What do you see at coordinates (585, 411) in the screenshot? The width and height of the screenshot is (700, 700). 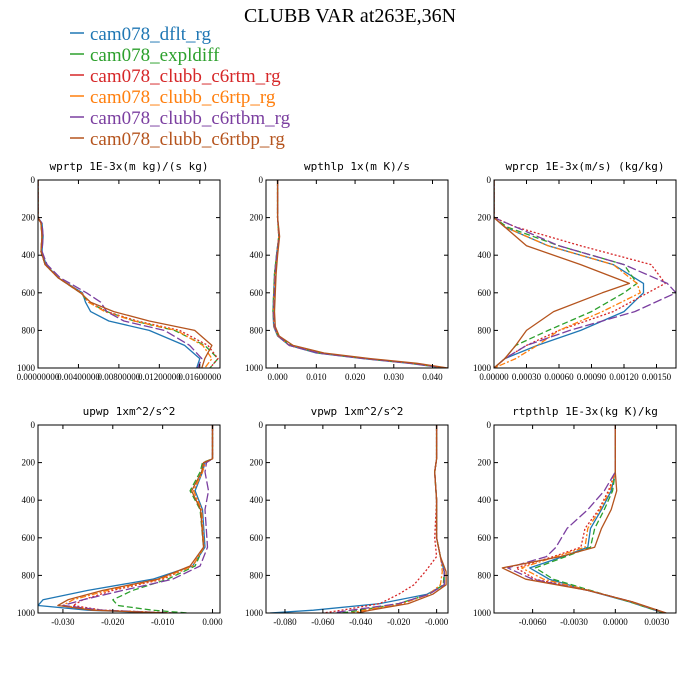 I see `panel-title: rtpthlp 1E-3x(kg K)/kg` at bounding box center [585, 411].